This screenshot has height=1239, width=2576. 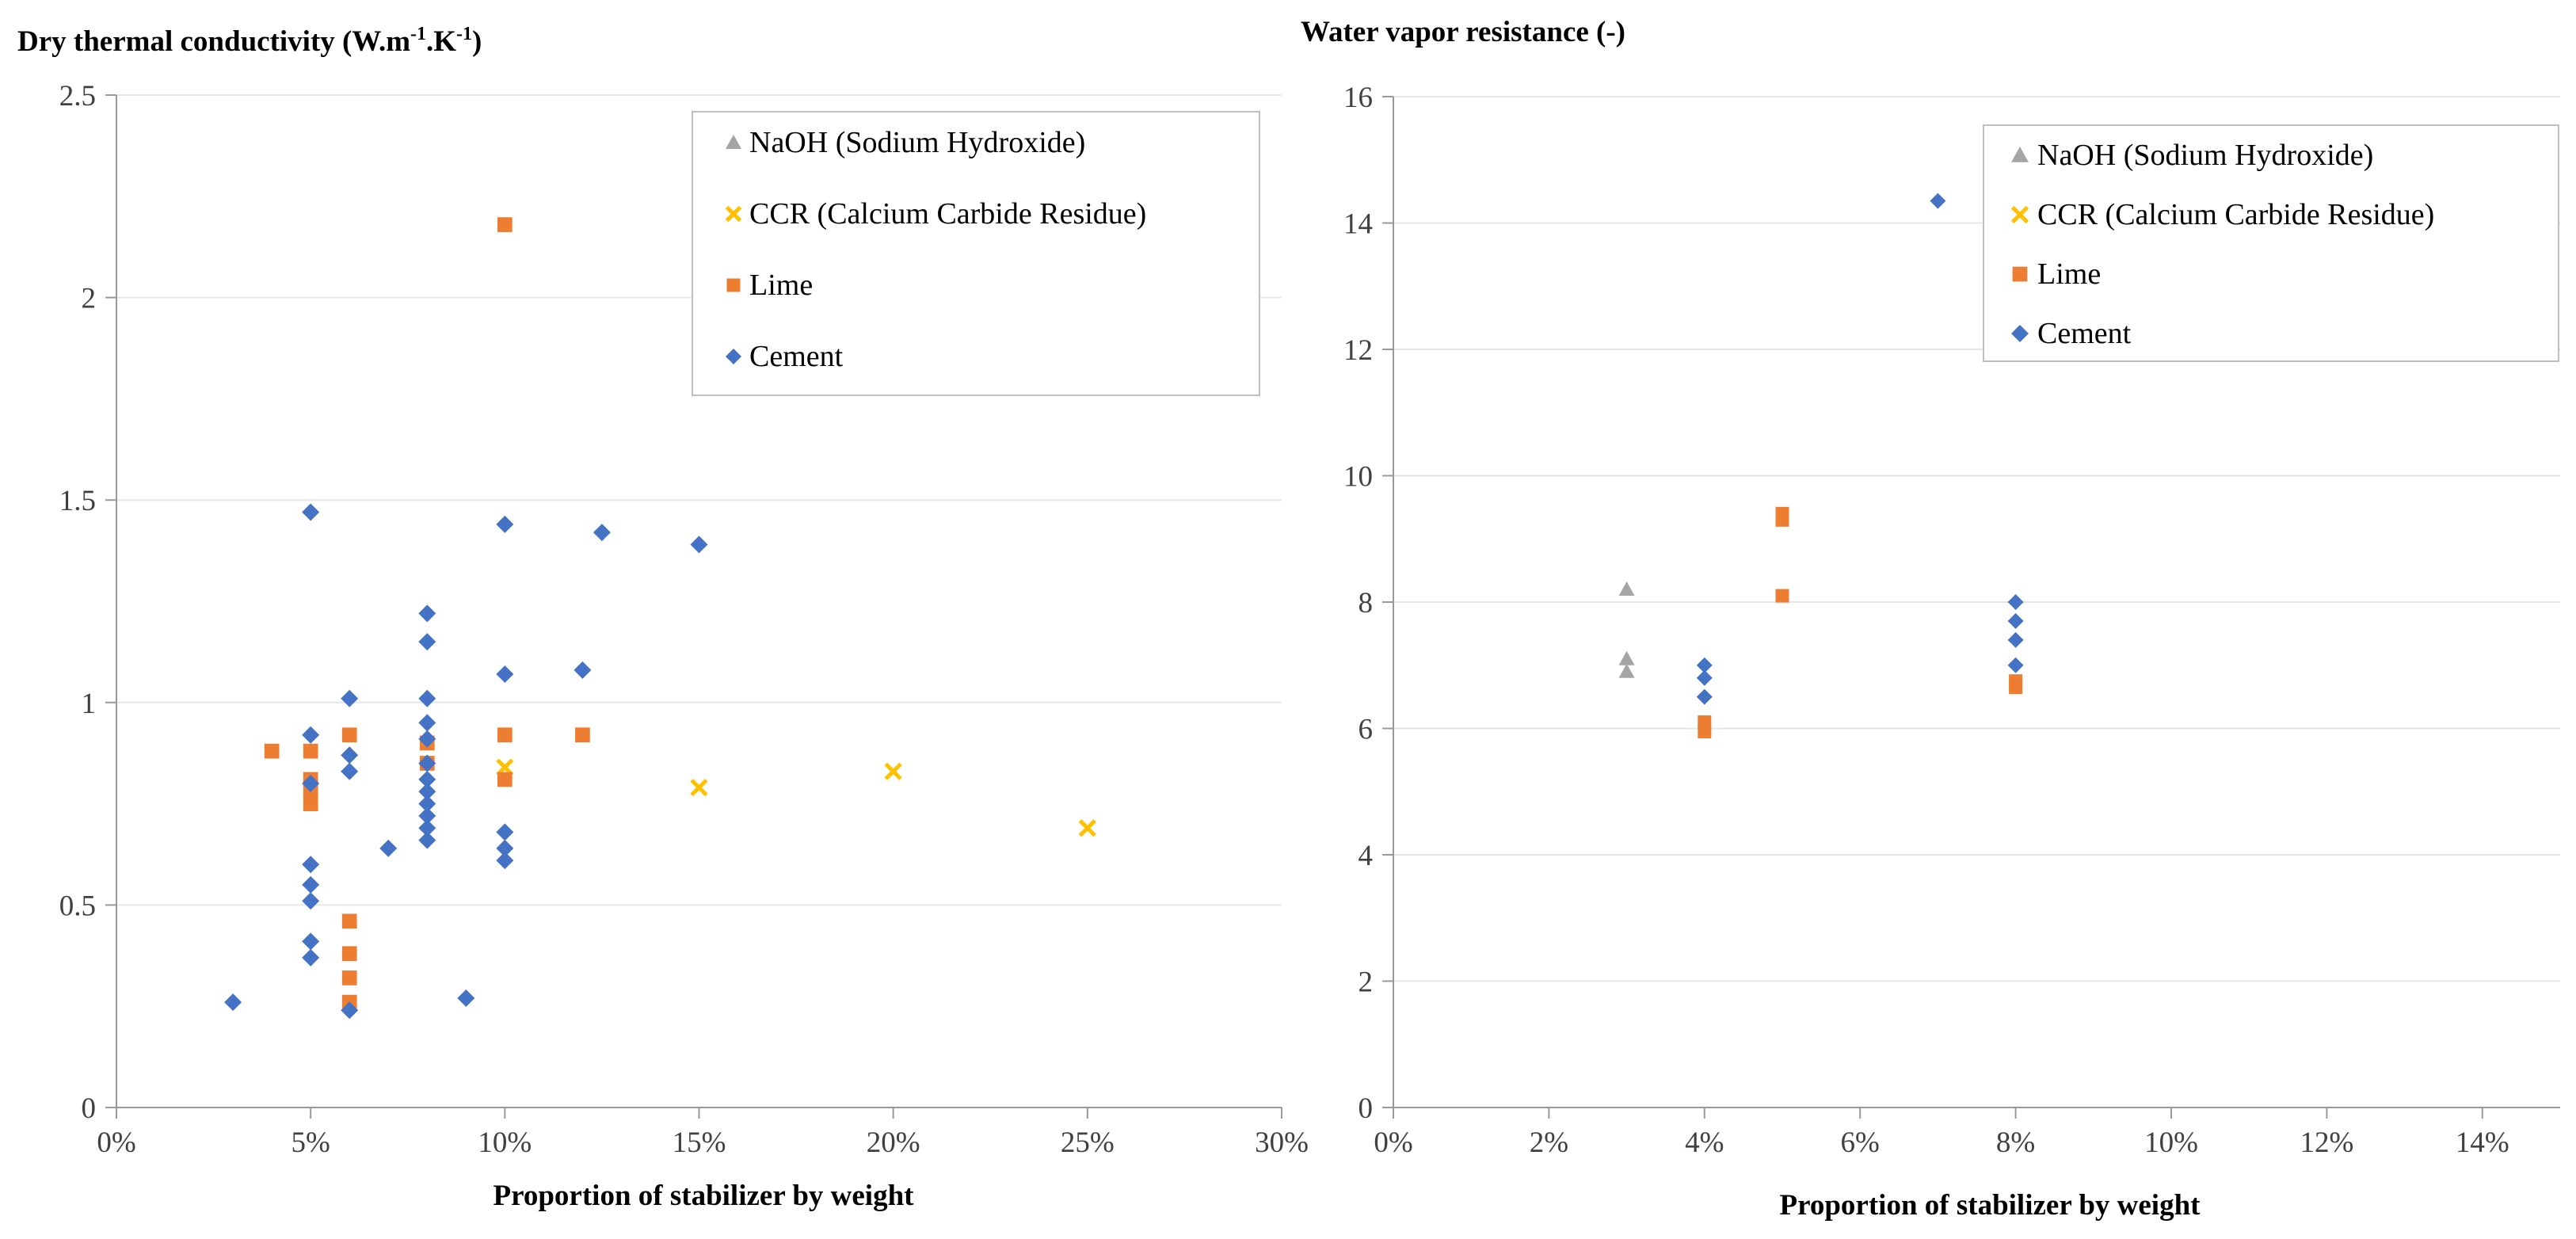 What do you see at coordinates (894, 1143) in the screenshot?
I see `x-tick-label: 20%` at bounding box center [894, 1143].